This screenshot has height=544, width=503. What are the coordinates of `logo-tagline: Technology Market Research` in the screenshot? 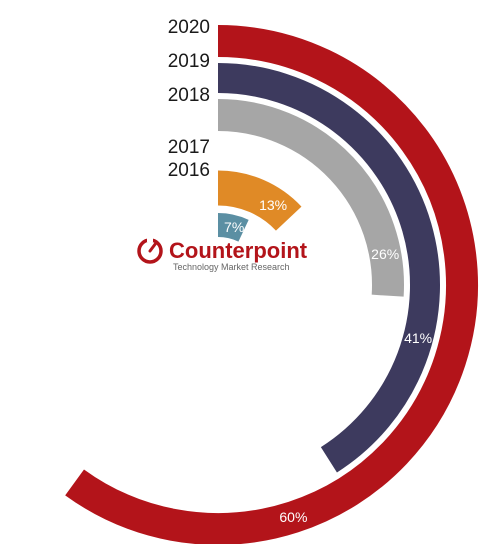 It's located at (231, 267).